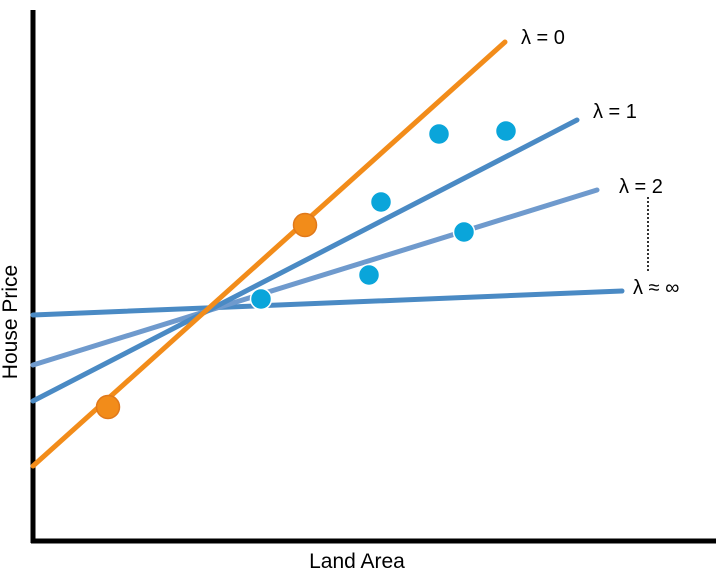 The width and height of the screenshot is (722, 581). What do you see at coordinates (357, 561) in the screenshot?
I see `x-axis-title: Land Area` at bounding box center [357, 561].